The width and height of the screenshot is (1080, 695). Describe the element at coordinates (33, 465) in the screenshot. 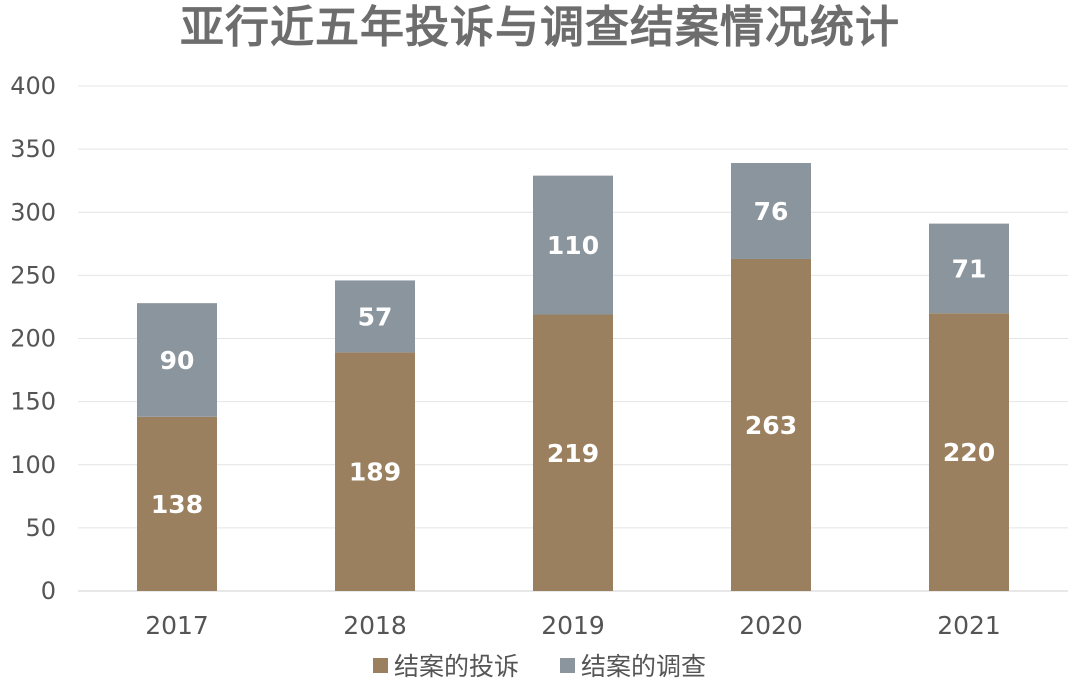

I see `y-tick-label: 100` at that location.